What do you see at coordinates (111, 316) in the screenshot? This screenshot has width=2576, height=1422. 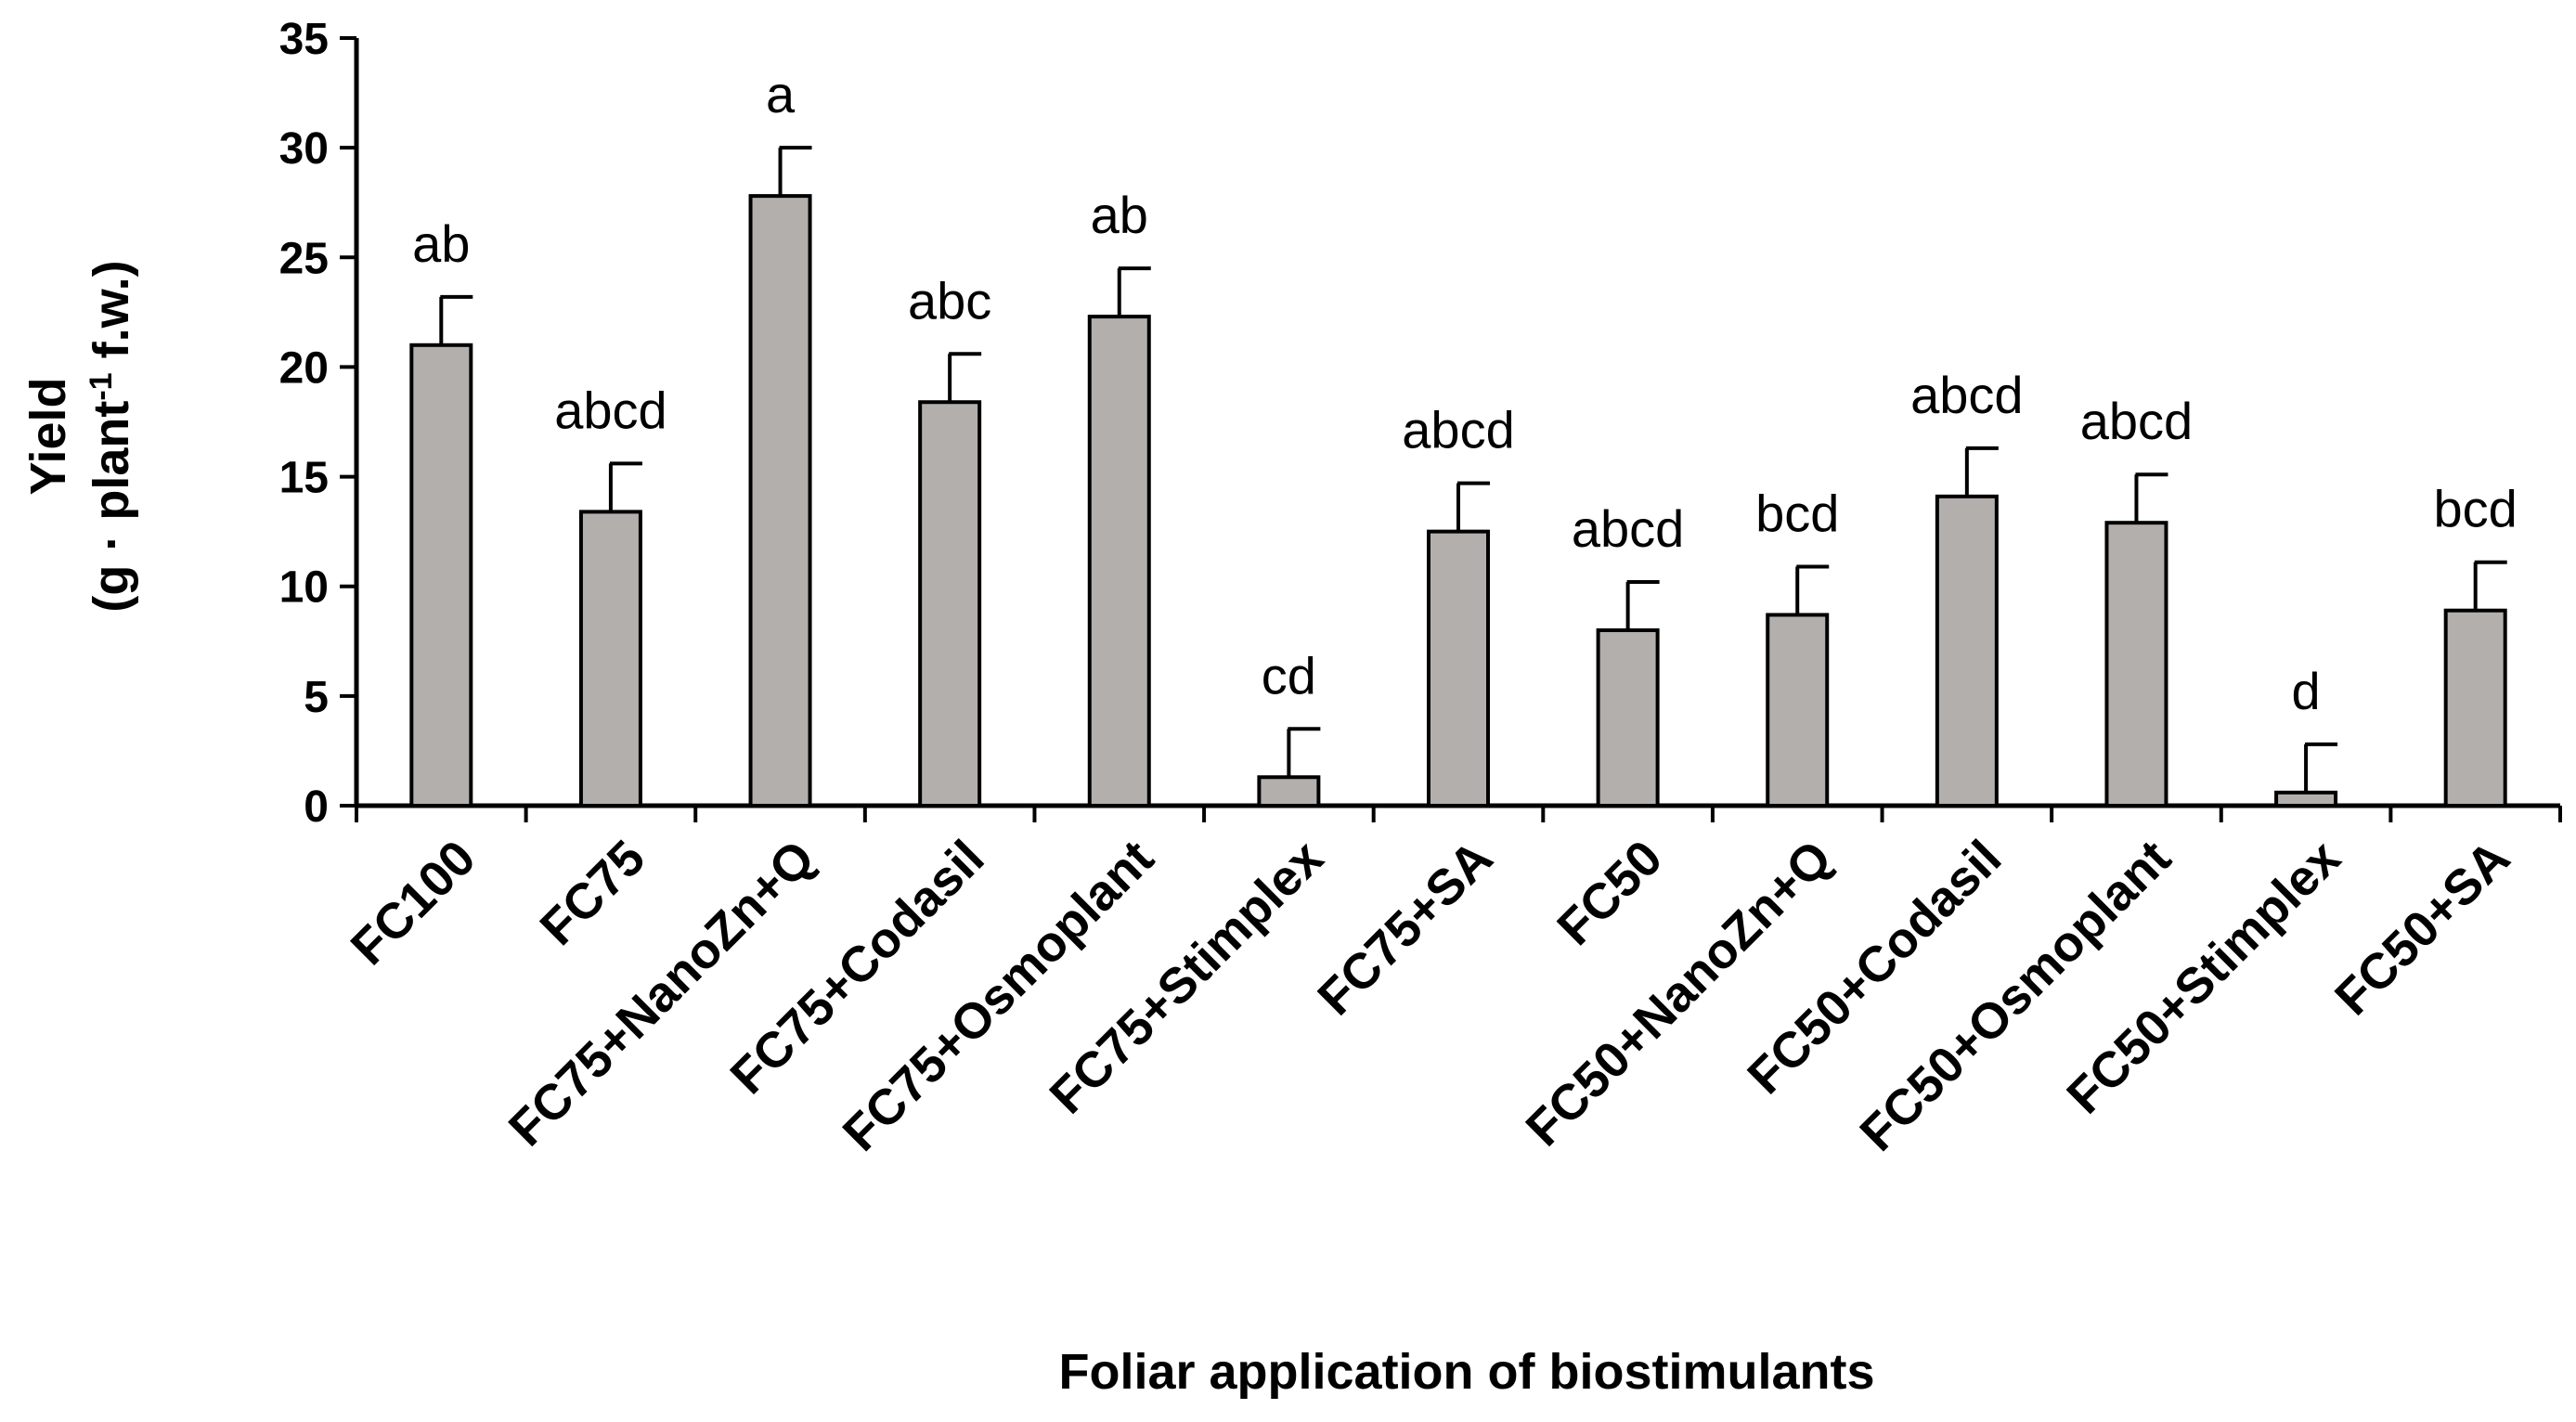 I see `y-axis-title-suffix: f.w.)` at bounding box center [111, 316].